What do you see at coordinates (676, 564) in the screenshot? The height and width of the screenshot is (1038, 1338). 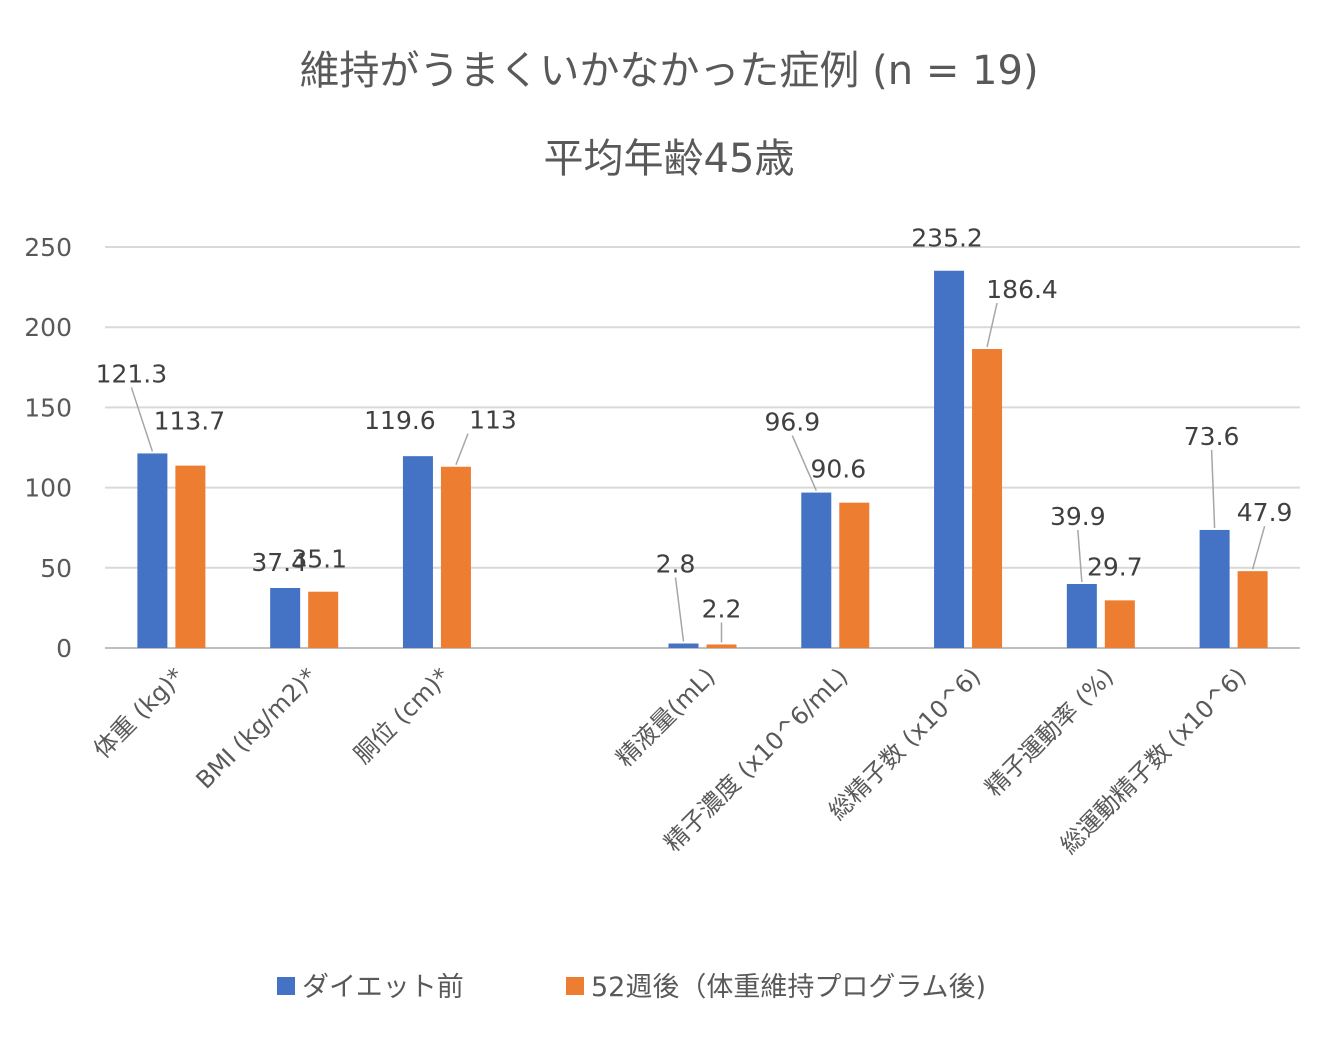 I see `data-label: 2.8` at bounding box center [676, 564].